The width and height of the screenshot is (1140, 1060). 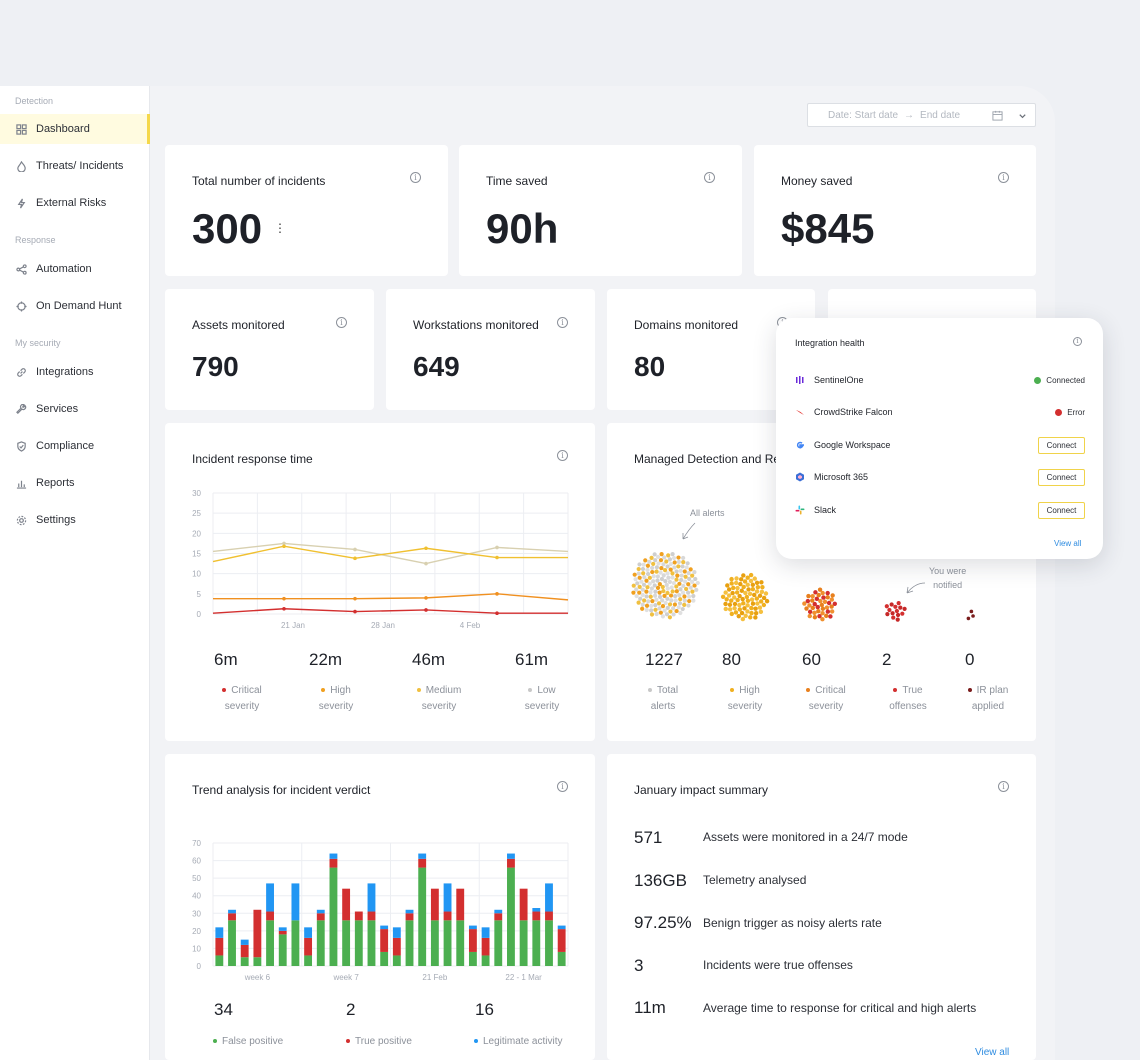 I want to click on sidebar-item-services: Services, so click(x=75, y=409).